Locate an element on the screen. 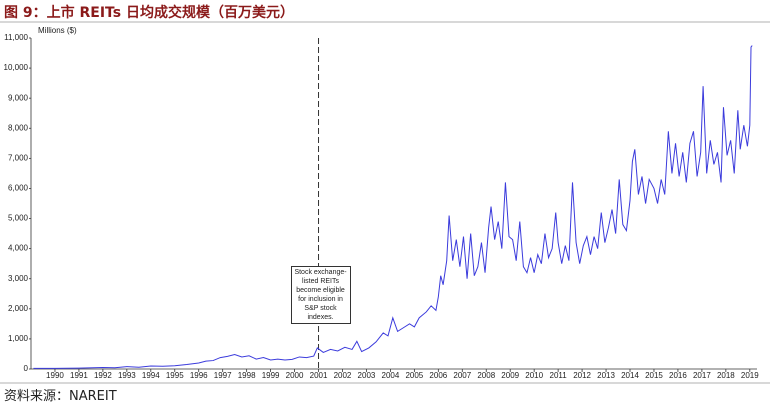  x-tick-label: 2019 is located at coordinates (750, 375).